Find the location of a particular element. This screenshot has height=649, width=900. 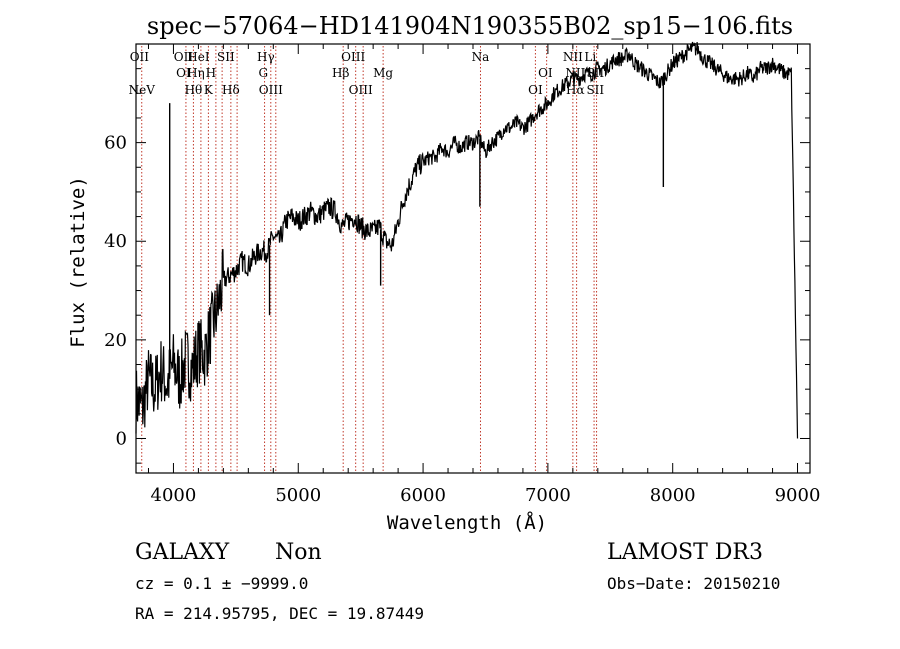

x-tick-label: 6000 is located at coordinates (423, 495).